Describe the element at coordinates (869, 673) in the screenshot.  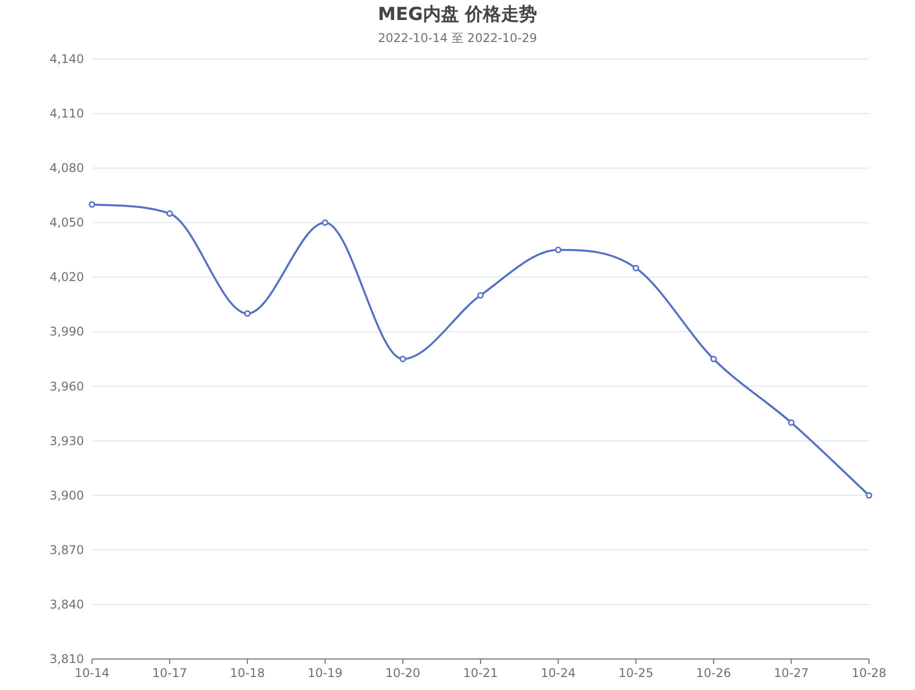
I see `x-tick-label: 10-28` at that location.